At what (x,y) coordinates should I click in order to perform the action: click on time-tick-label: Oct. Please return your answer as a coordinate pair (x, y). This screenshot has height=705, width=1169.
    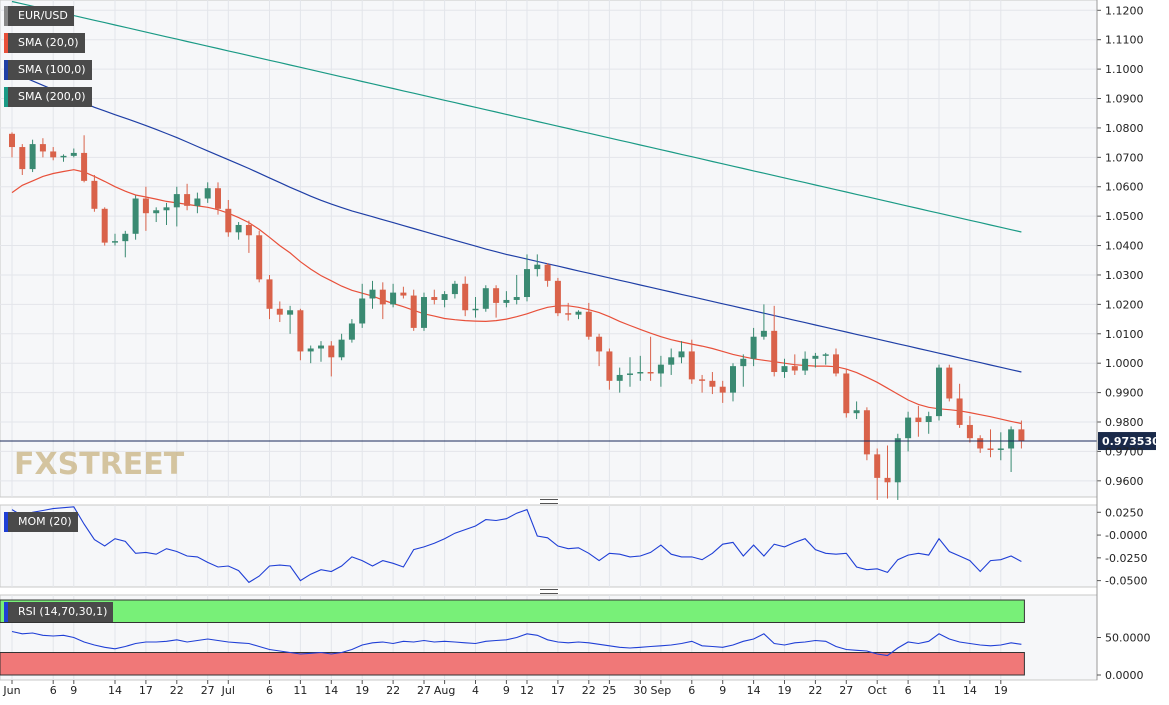
    Looking at the image, I should click on (878, 690).